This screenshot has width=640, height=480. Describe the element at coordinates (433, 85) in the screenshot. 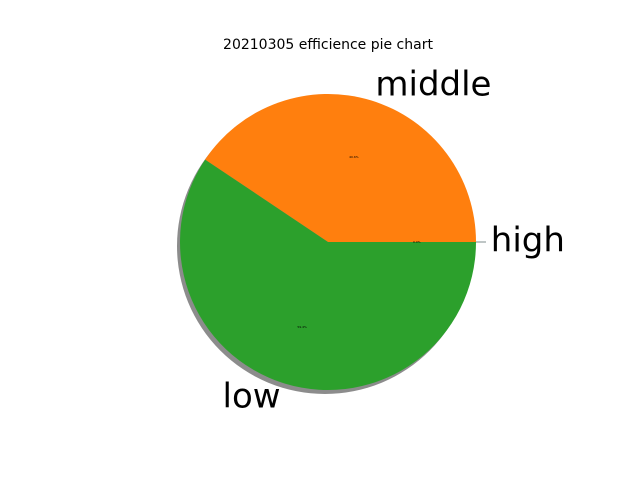

I see `slice-label-middle: middle` at that location.